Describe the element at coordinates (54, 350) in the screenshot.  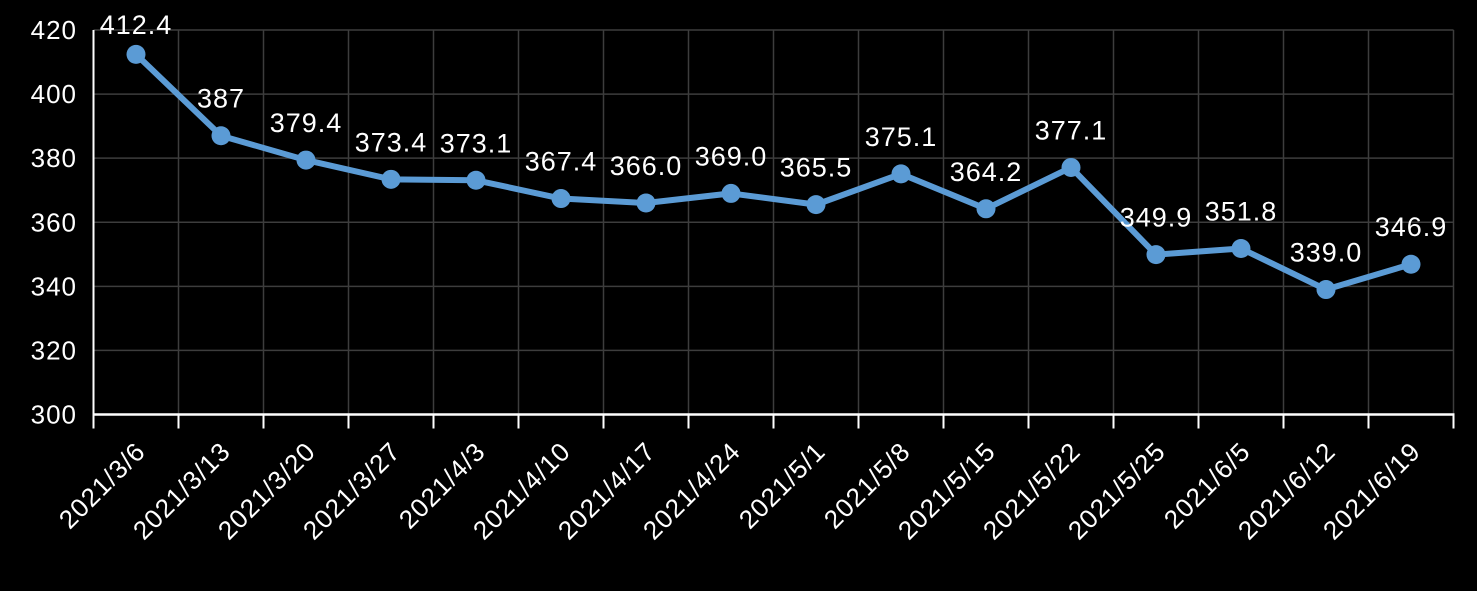
I see `y-tick-label: 320` at that location.